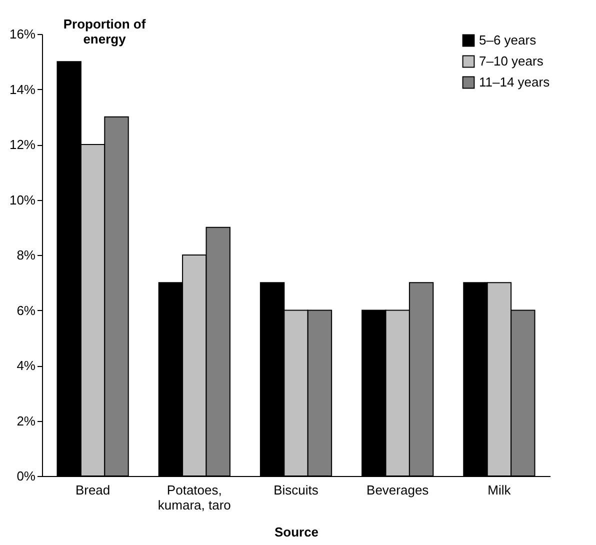 This screenshot has width=596, height=545. What do you see at coordinates (22, 34) in the screenshot?
I see `y-tick-label: 16%` at bounding box center [22, 34].